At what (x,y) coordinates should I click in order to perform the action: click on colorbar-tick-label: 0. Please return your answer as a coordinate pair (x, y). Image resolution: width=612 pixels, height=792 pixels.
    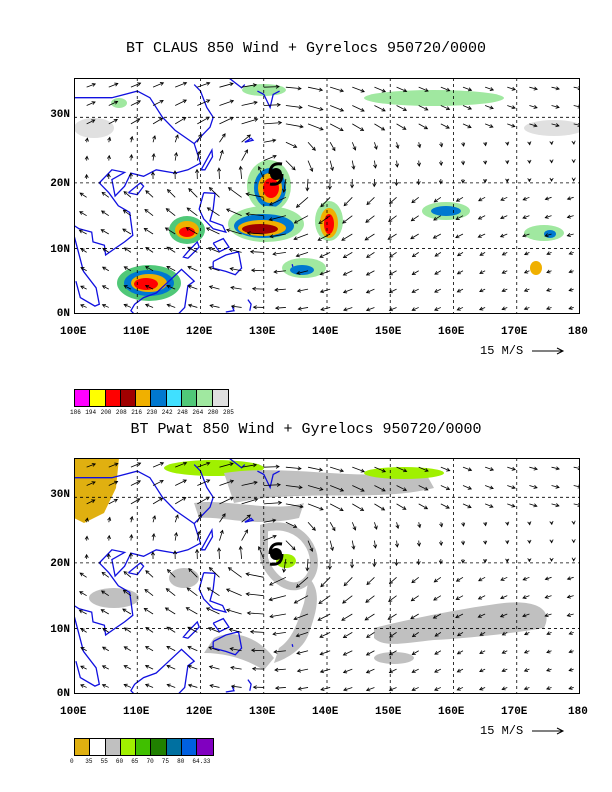
    Looking at the image, I should click on (72, 761).